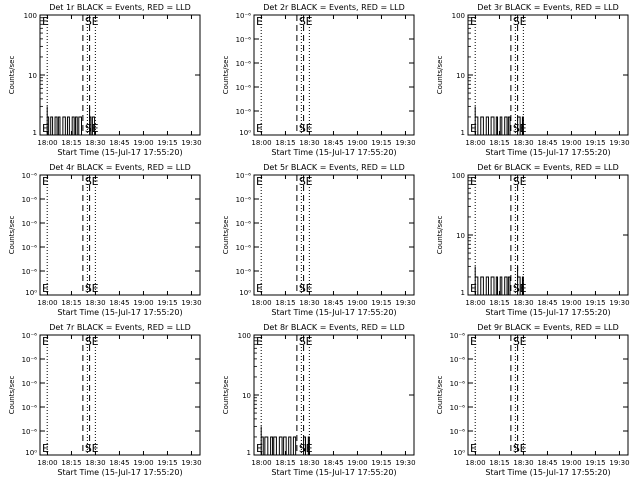  I want to click on panel-title: Det 9r BLACK = Events, RED = LLD, so click(548, 327).